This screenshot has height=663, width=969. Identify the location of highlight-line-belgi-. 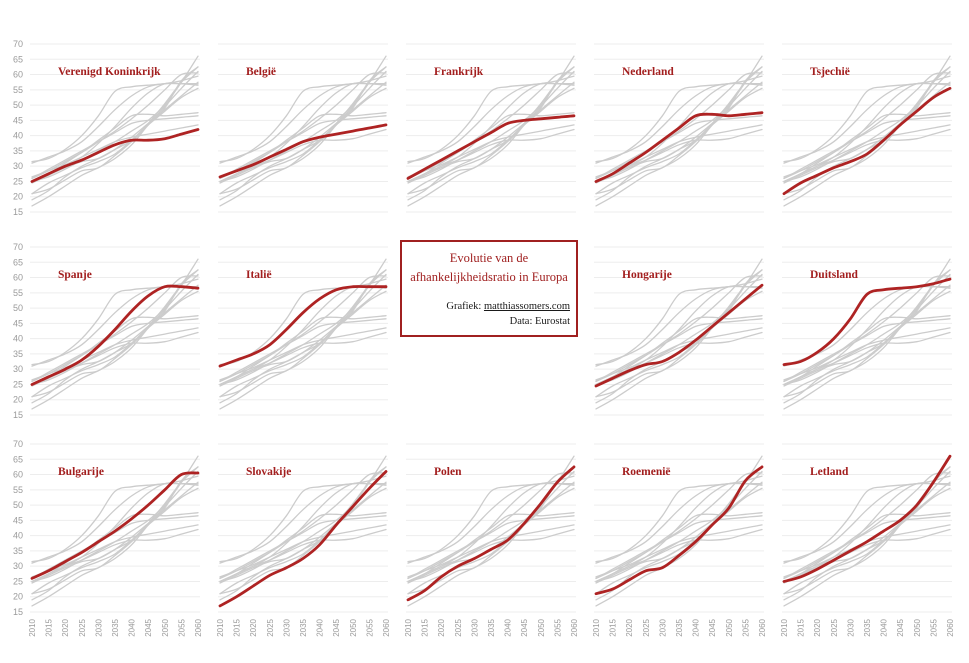
(303, 151).